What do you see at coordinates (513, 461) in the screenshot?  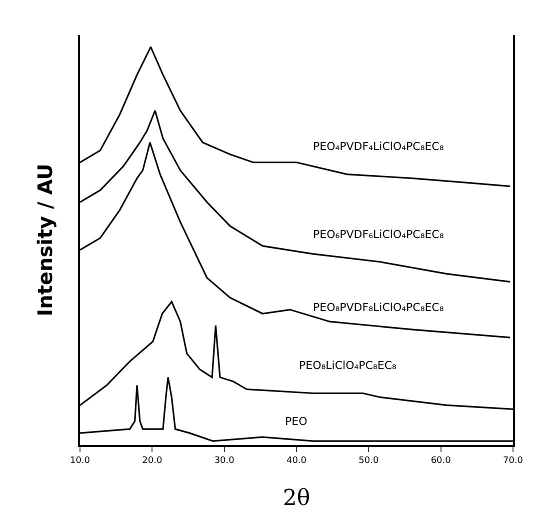 I see `x-tick-label: 70.0` at bounding box center [513, 461].